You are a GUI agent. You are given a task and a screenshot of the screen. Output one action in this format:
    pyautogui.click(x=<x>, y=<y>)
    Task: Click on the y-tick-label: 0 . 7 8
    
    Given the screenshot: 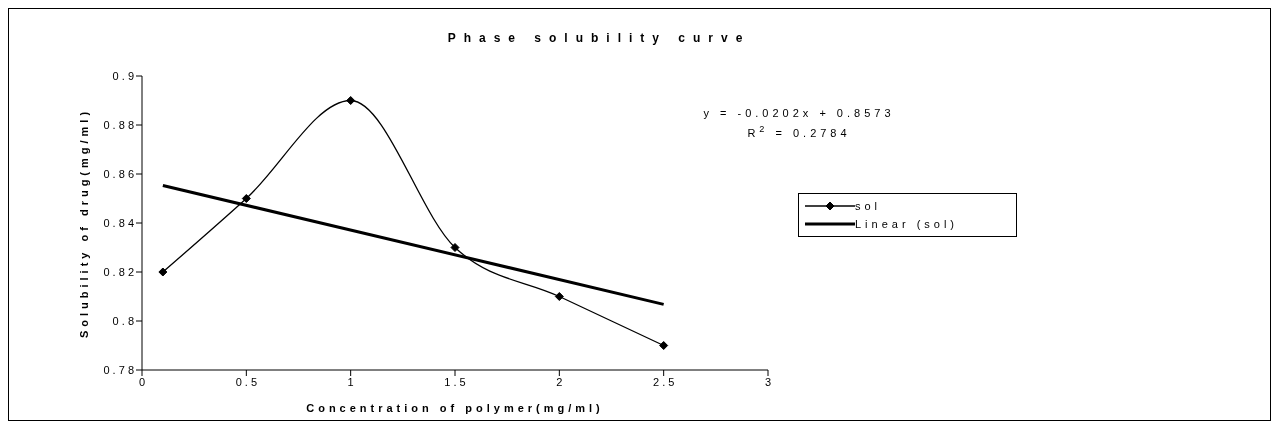 What is the action you would take?
    pyautogui.click(x=118, y=369)
    